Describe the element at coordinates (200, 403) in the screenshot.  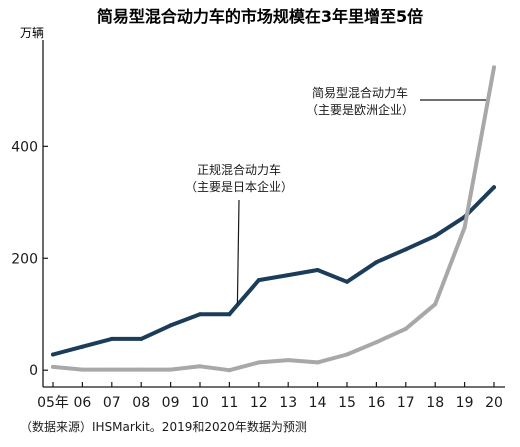
I see `x-tick-label: 10` at that location.